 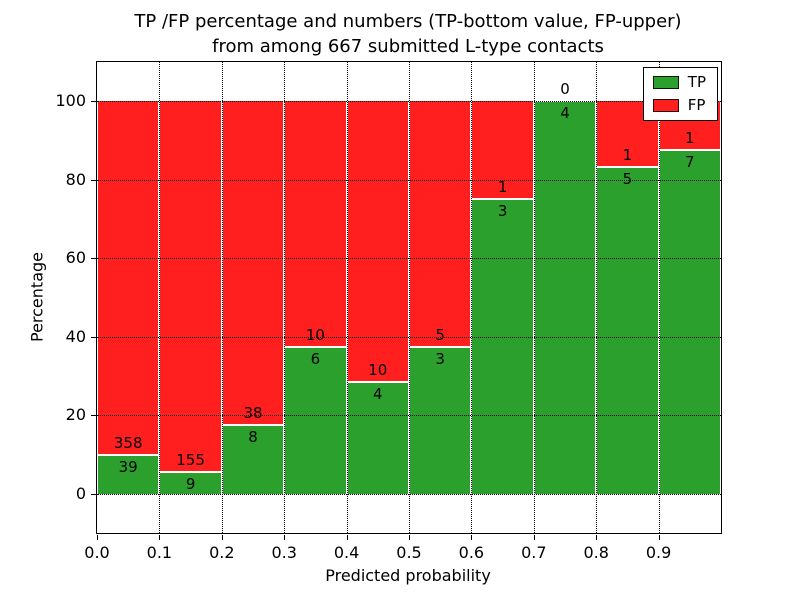 What do you see at coordinates (627, 178) in the screenshot?
I see `tp-count-label: 5` at bounding box center [627, 178].